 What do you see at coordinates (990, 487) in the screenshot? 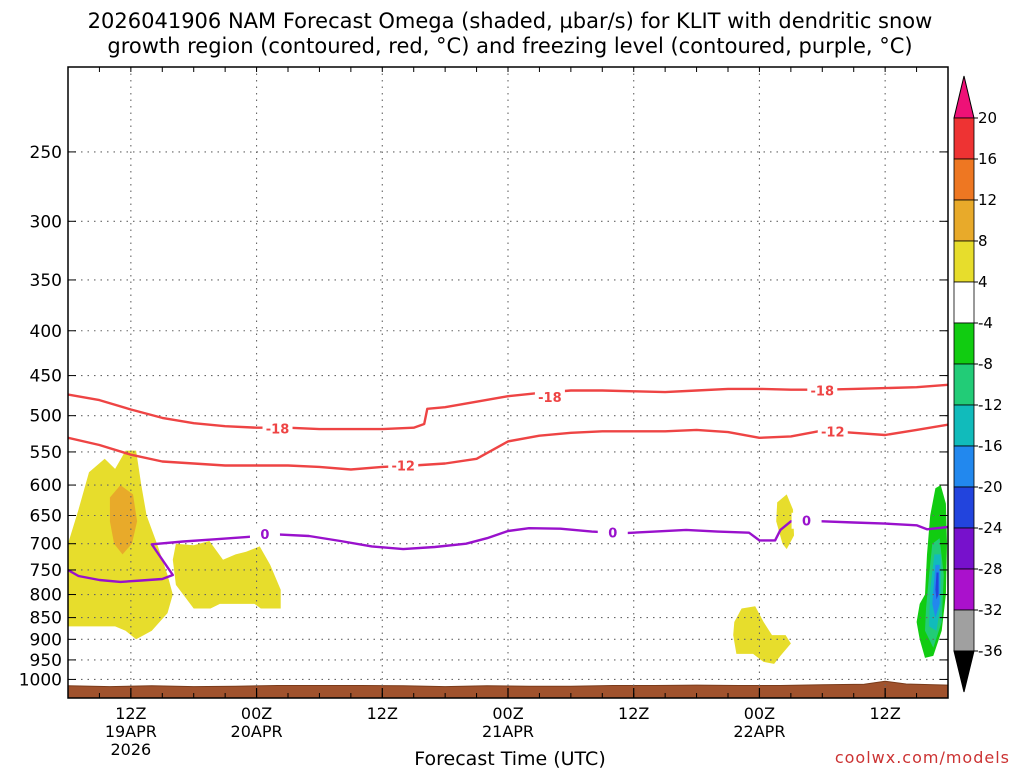
I see `colorbar-label: -20` at bounding box center [990, 487].